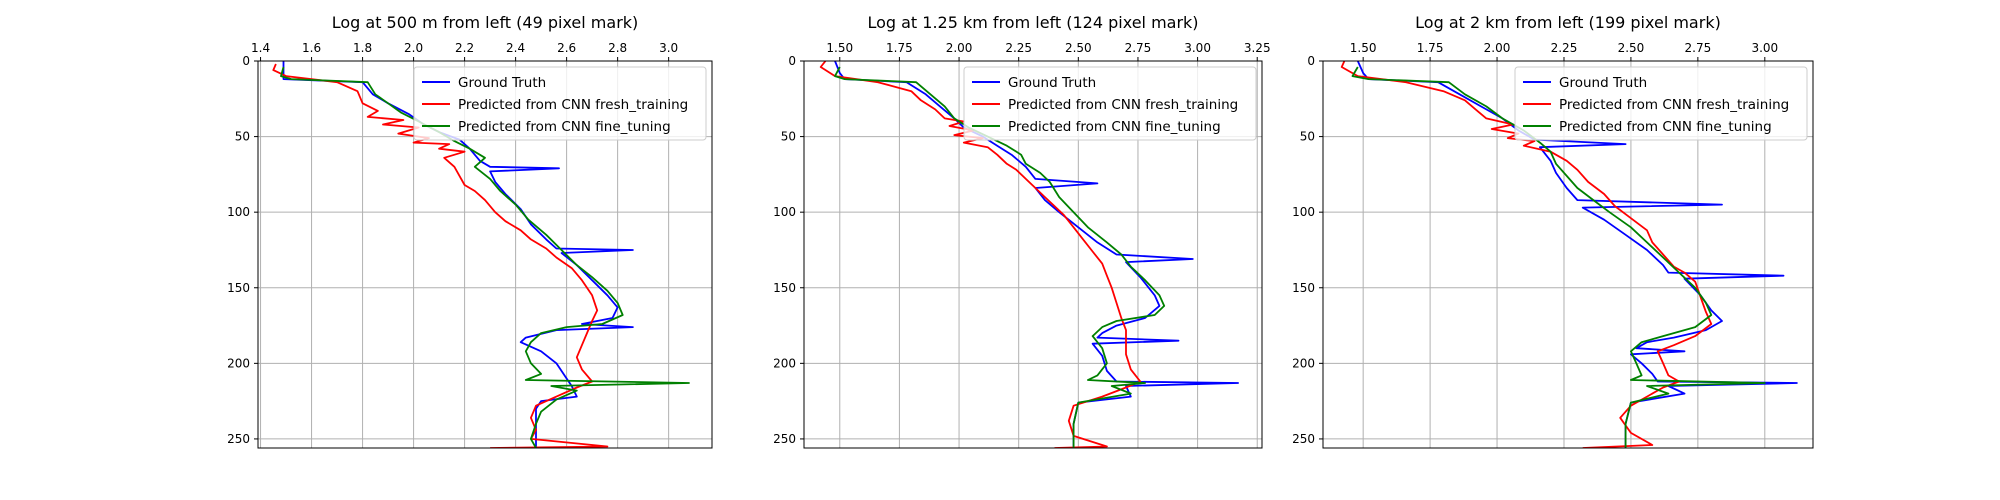 The height and width of the screenshot is (500, 2000). Describe the element at coordinates (260, 48) in the screenshot. I see `x-tick-label: 1.4` at that location.